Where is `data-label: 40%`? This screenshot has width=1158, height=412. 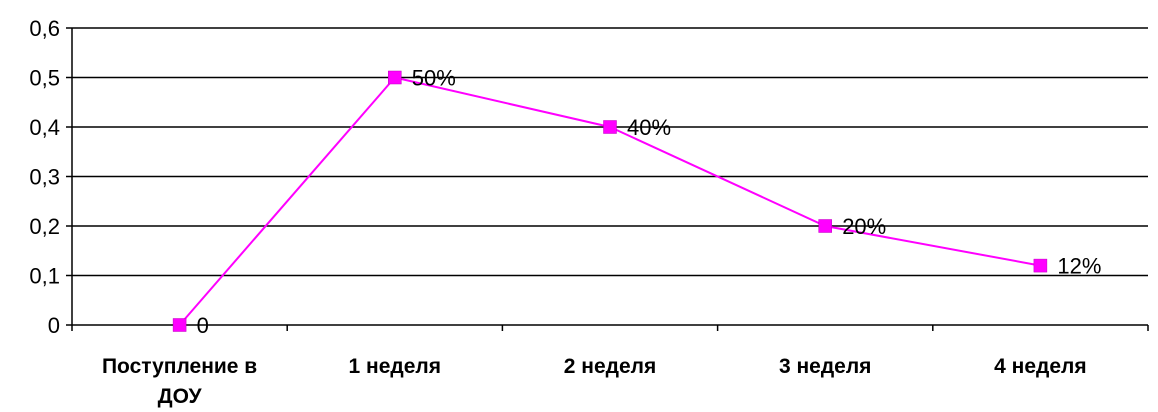
data-label: 40% is located at coordinates (649, 127).